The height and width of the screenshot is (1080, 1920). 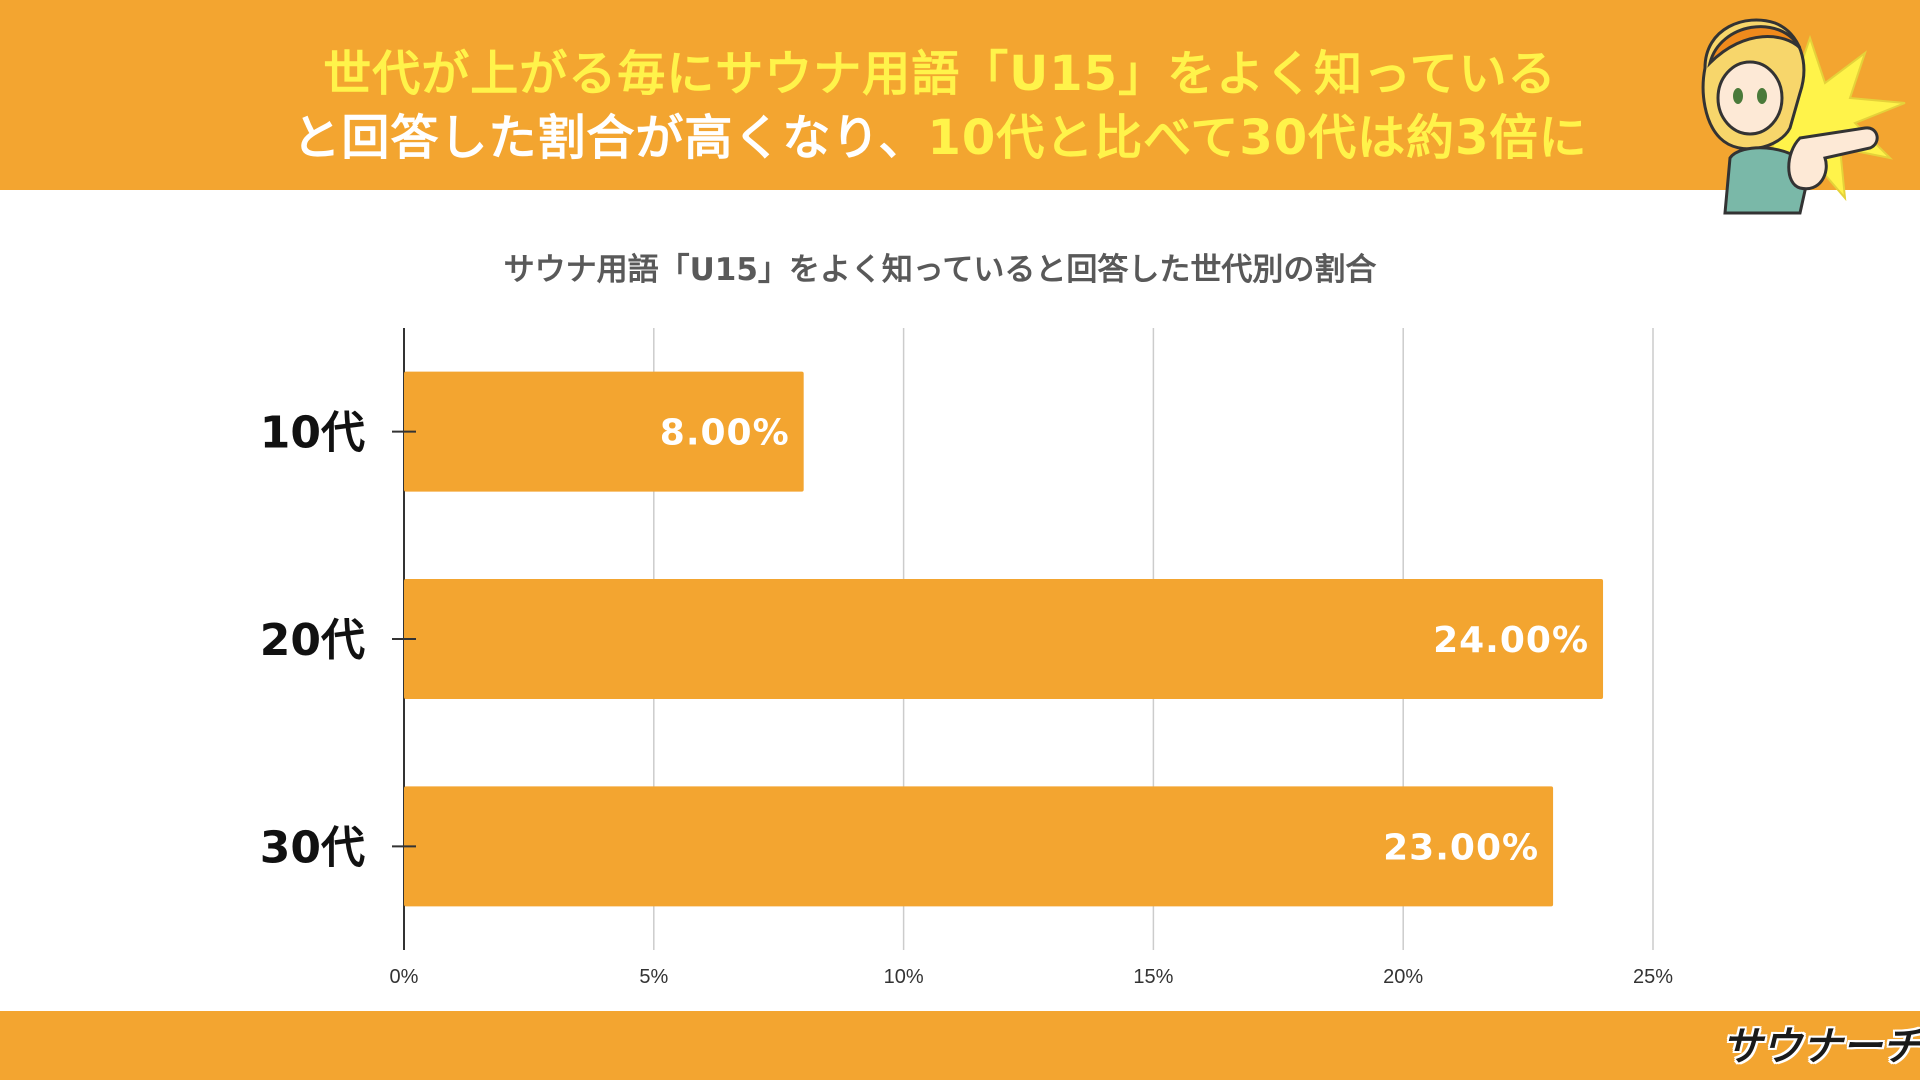 I want to click on chart-title: サウナ用語「U15」をよく知っていると回答した世代別の割合, so click(x=940, y=270).